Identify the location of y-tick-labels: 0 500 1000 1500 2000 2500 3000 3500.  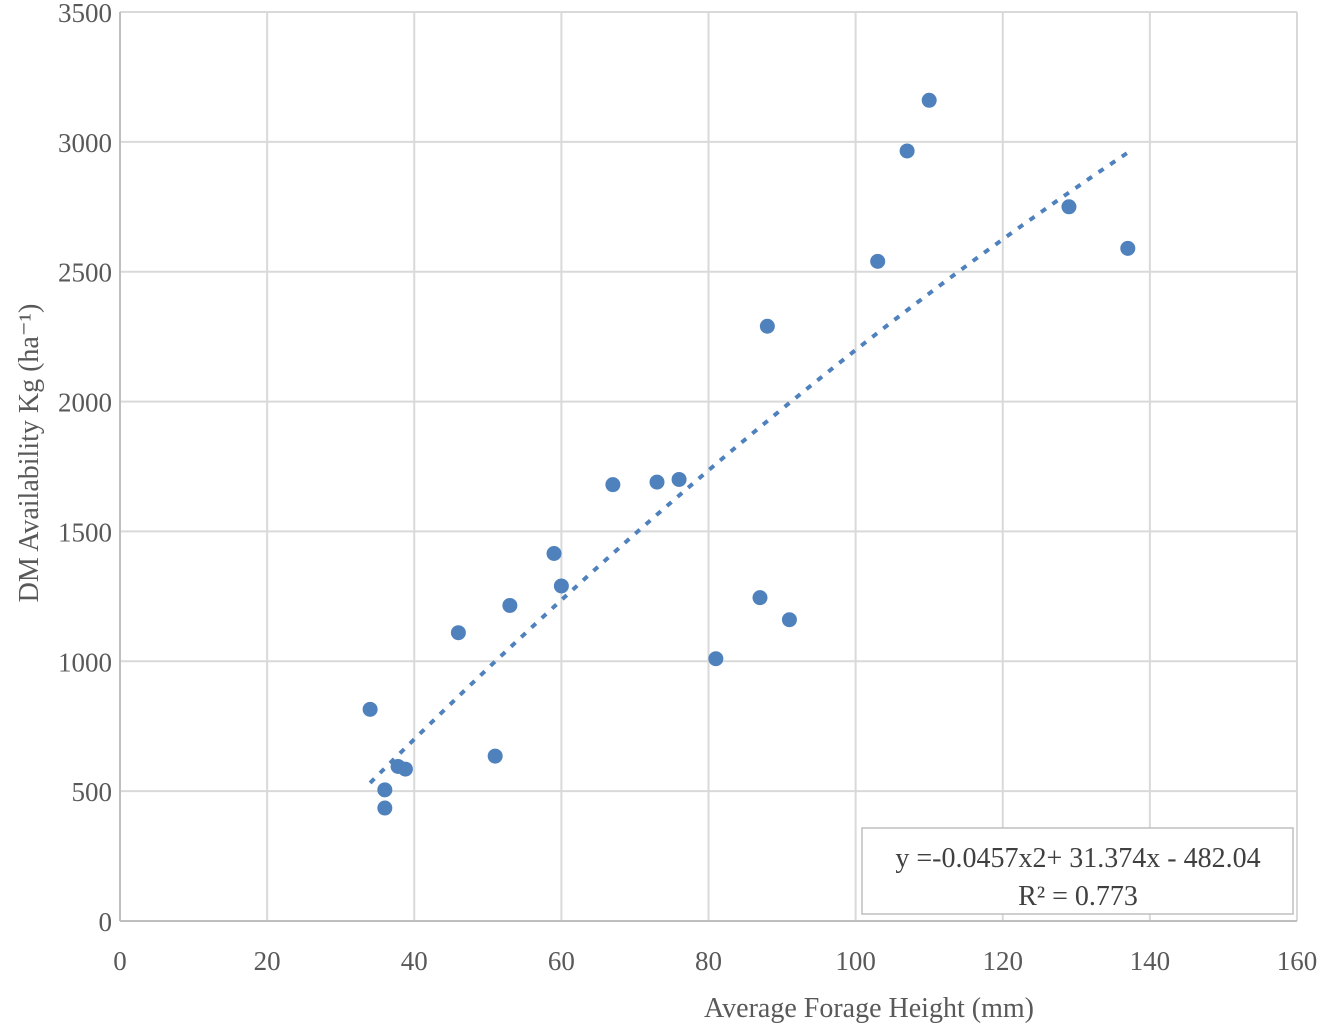
(85, 468).